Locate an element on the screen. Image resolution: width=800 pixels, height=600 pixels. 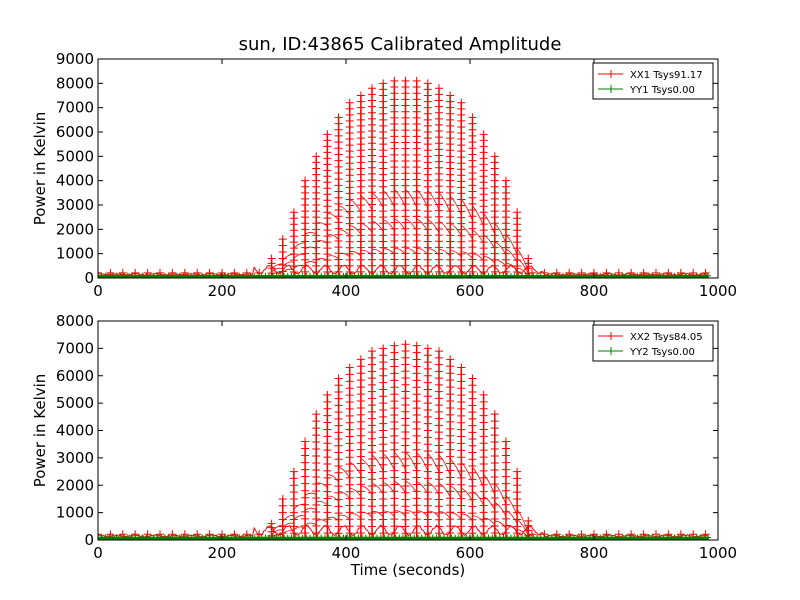
x-tick-label: 600 is located at coordinates (470, 553).